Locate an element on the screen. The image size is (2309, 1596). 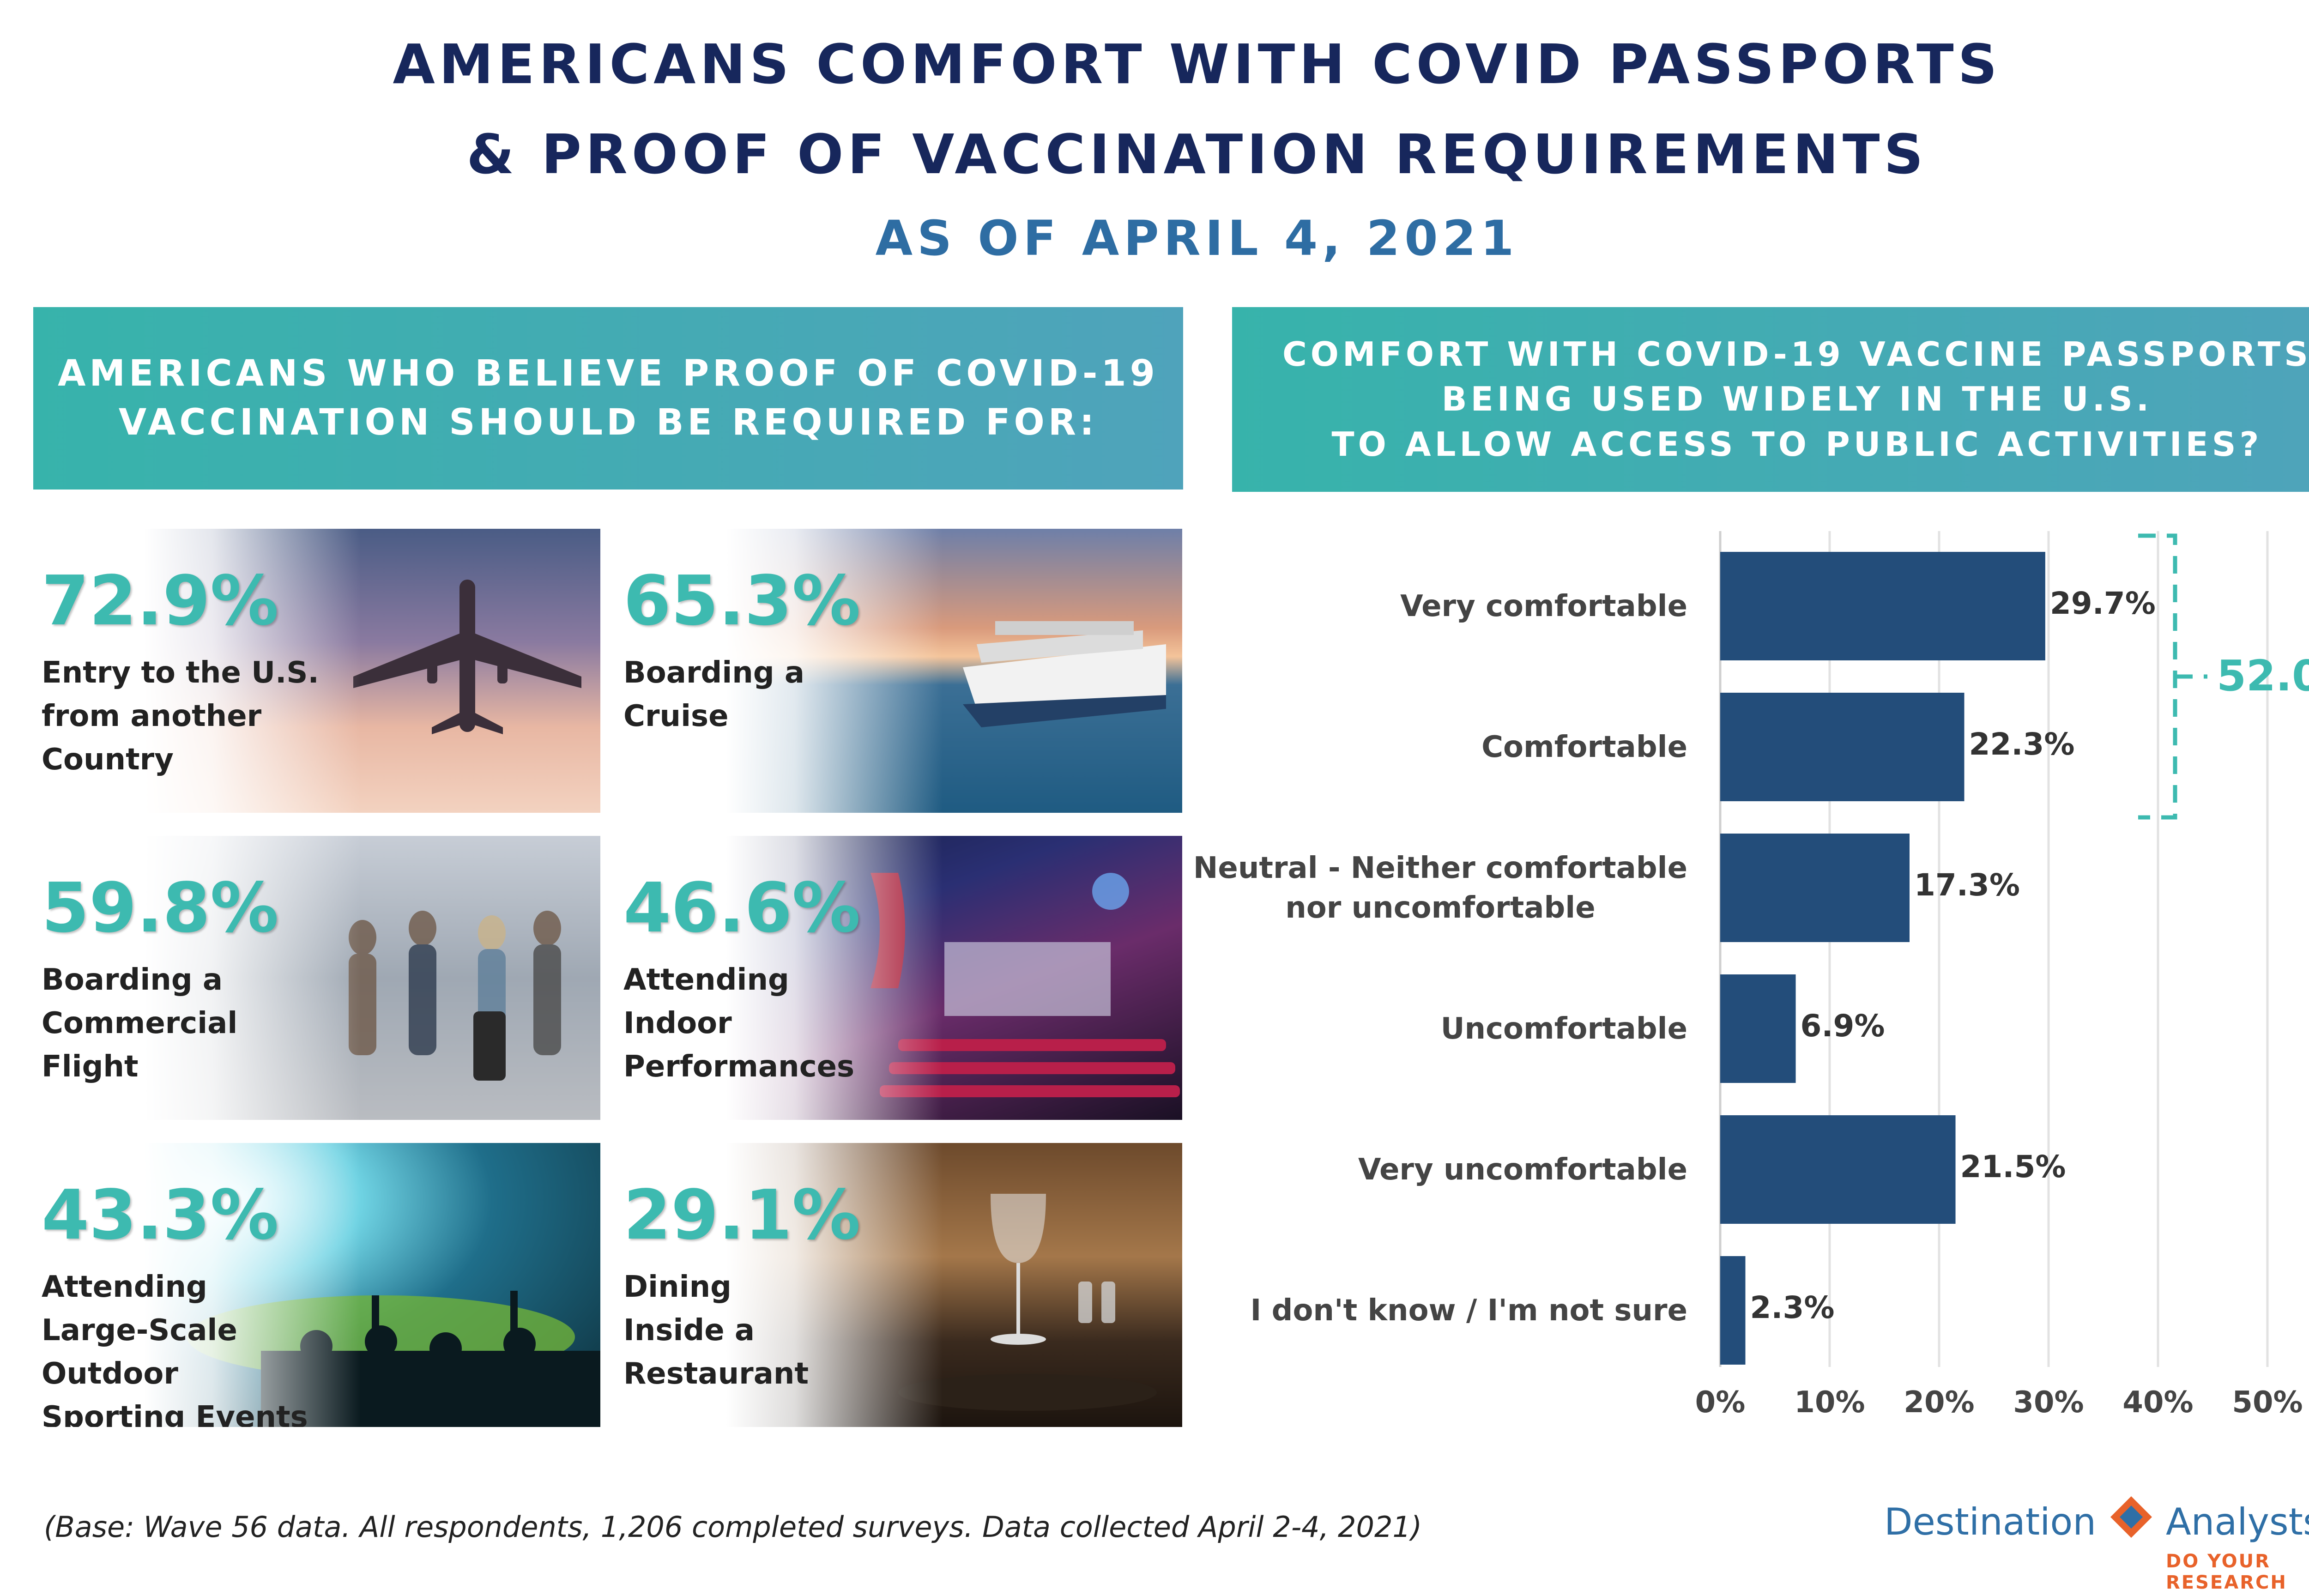
bar-value-label: 17.3% is located at coordinates (1967, 885).